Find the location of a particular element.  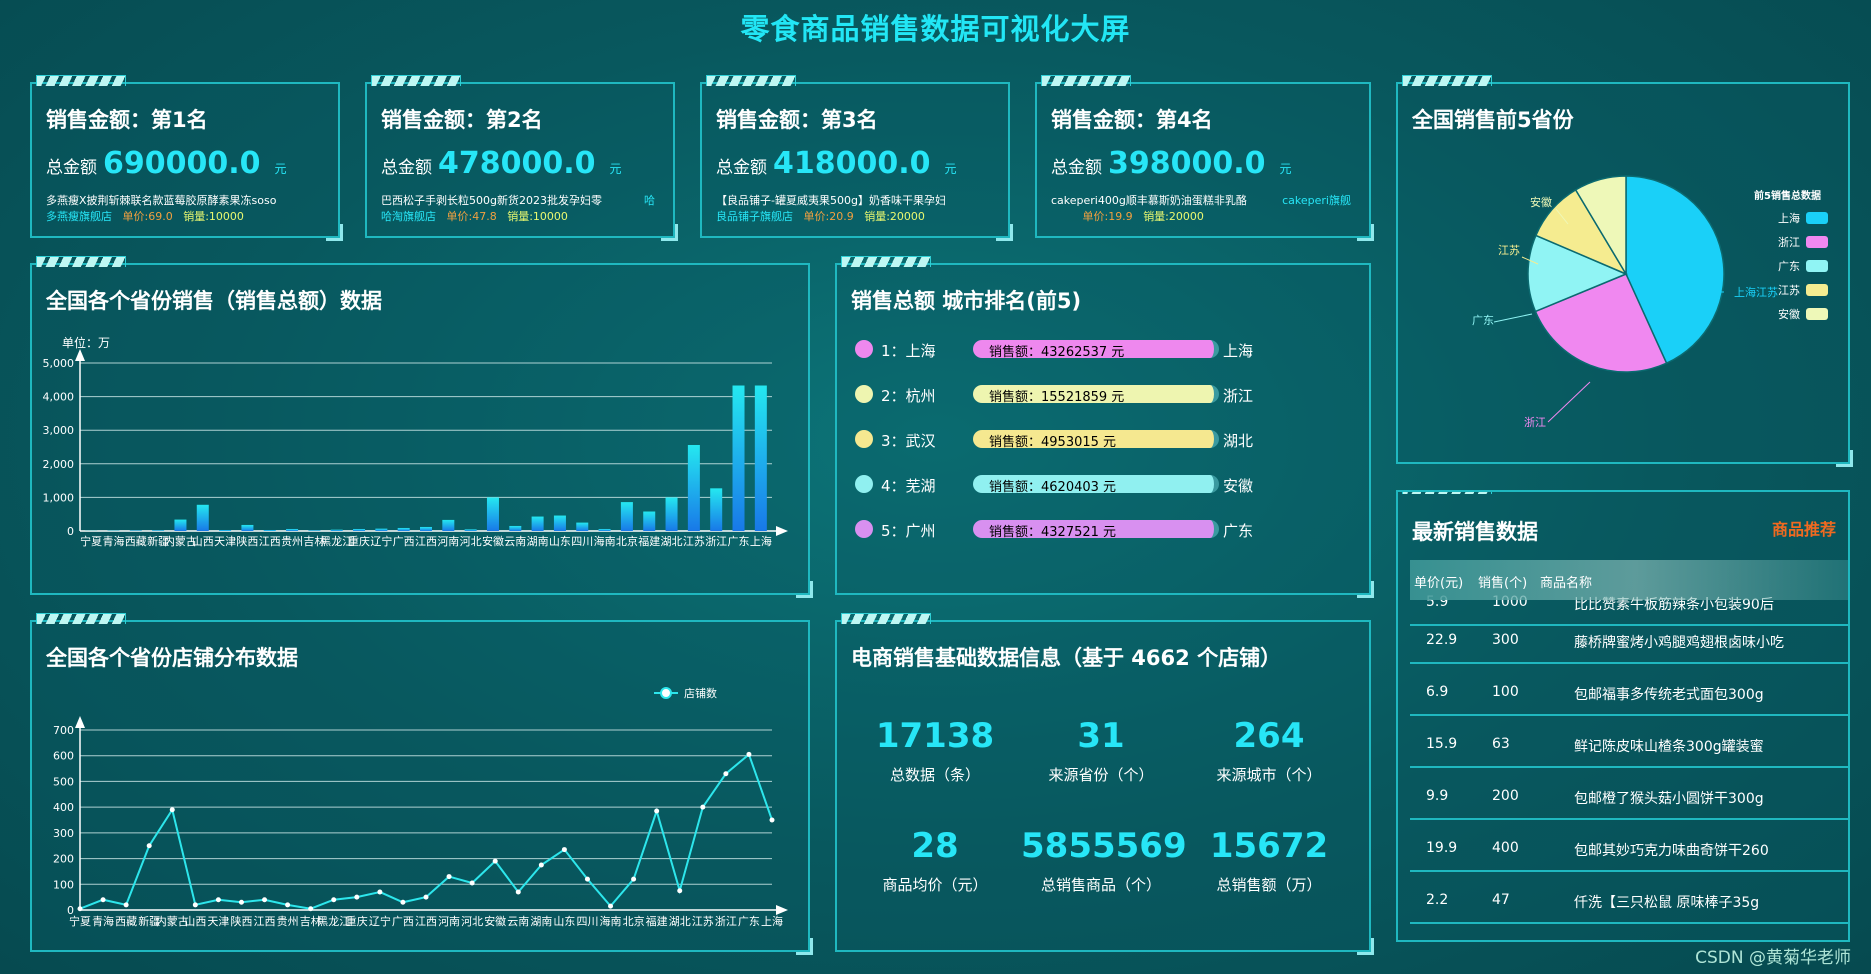

bar-湖南 is located at coordinates (537, 523).